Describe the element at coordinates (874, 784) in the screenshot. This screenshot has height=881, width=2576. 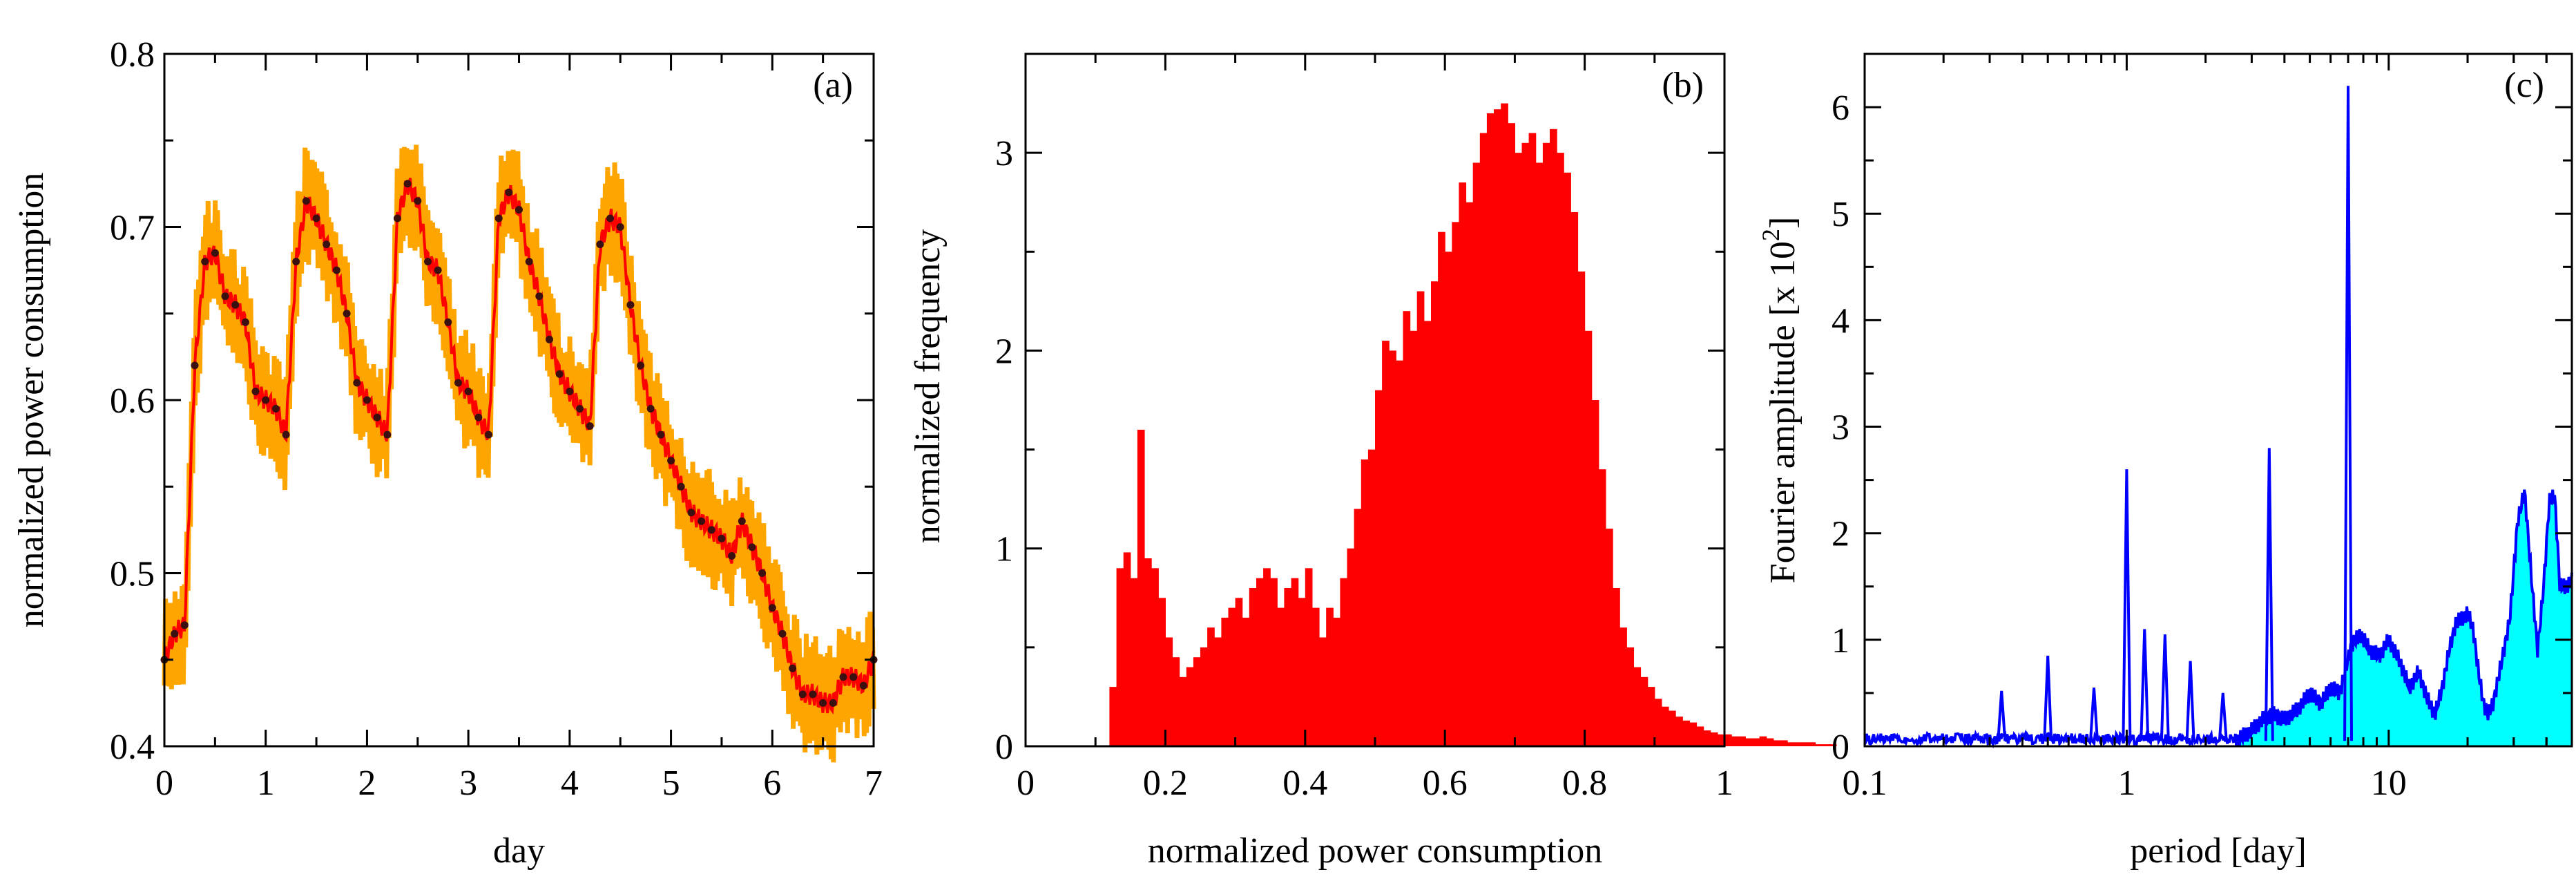
I see `x-tick-label: 7` at that location.